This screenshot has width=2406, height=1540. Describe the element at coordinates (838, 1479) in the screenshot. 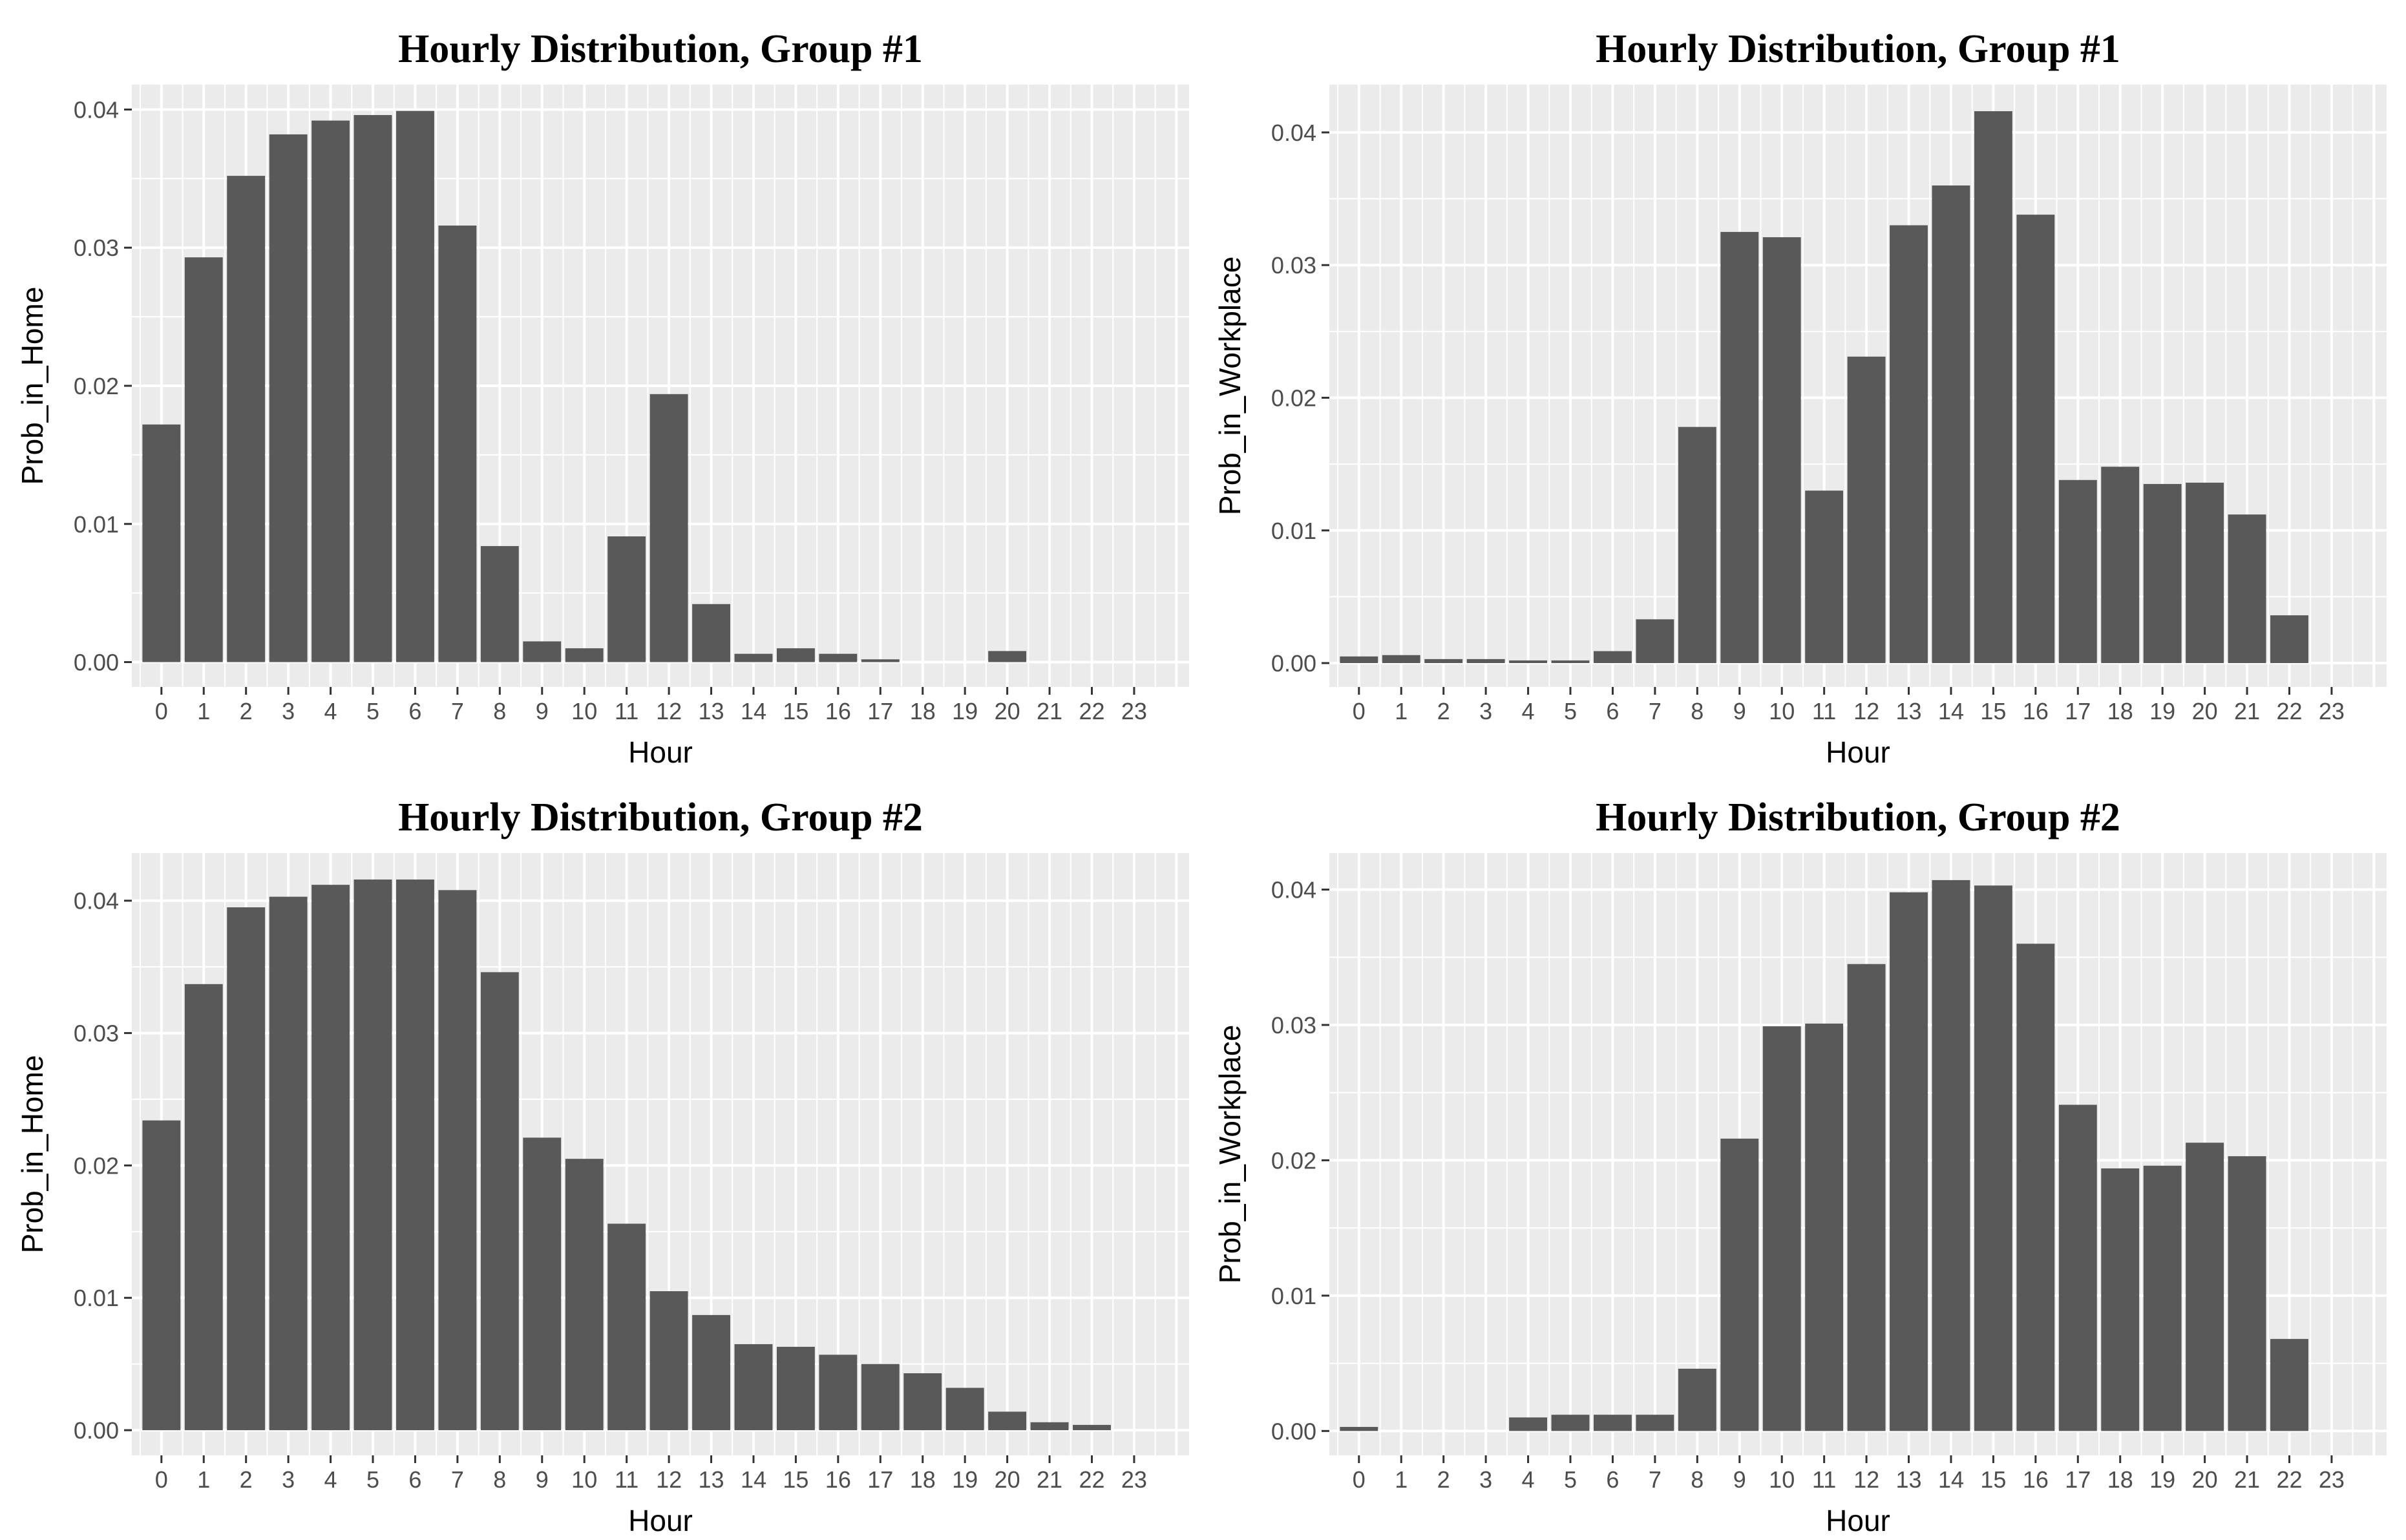

I see `x-tick-label: 16` at that location.